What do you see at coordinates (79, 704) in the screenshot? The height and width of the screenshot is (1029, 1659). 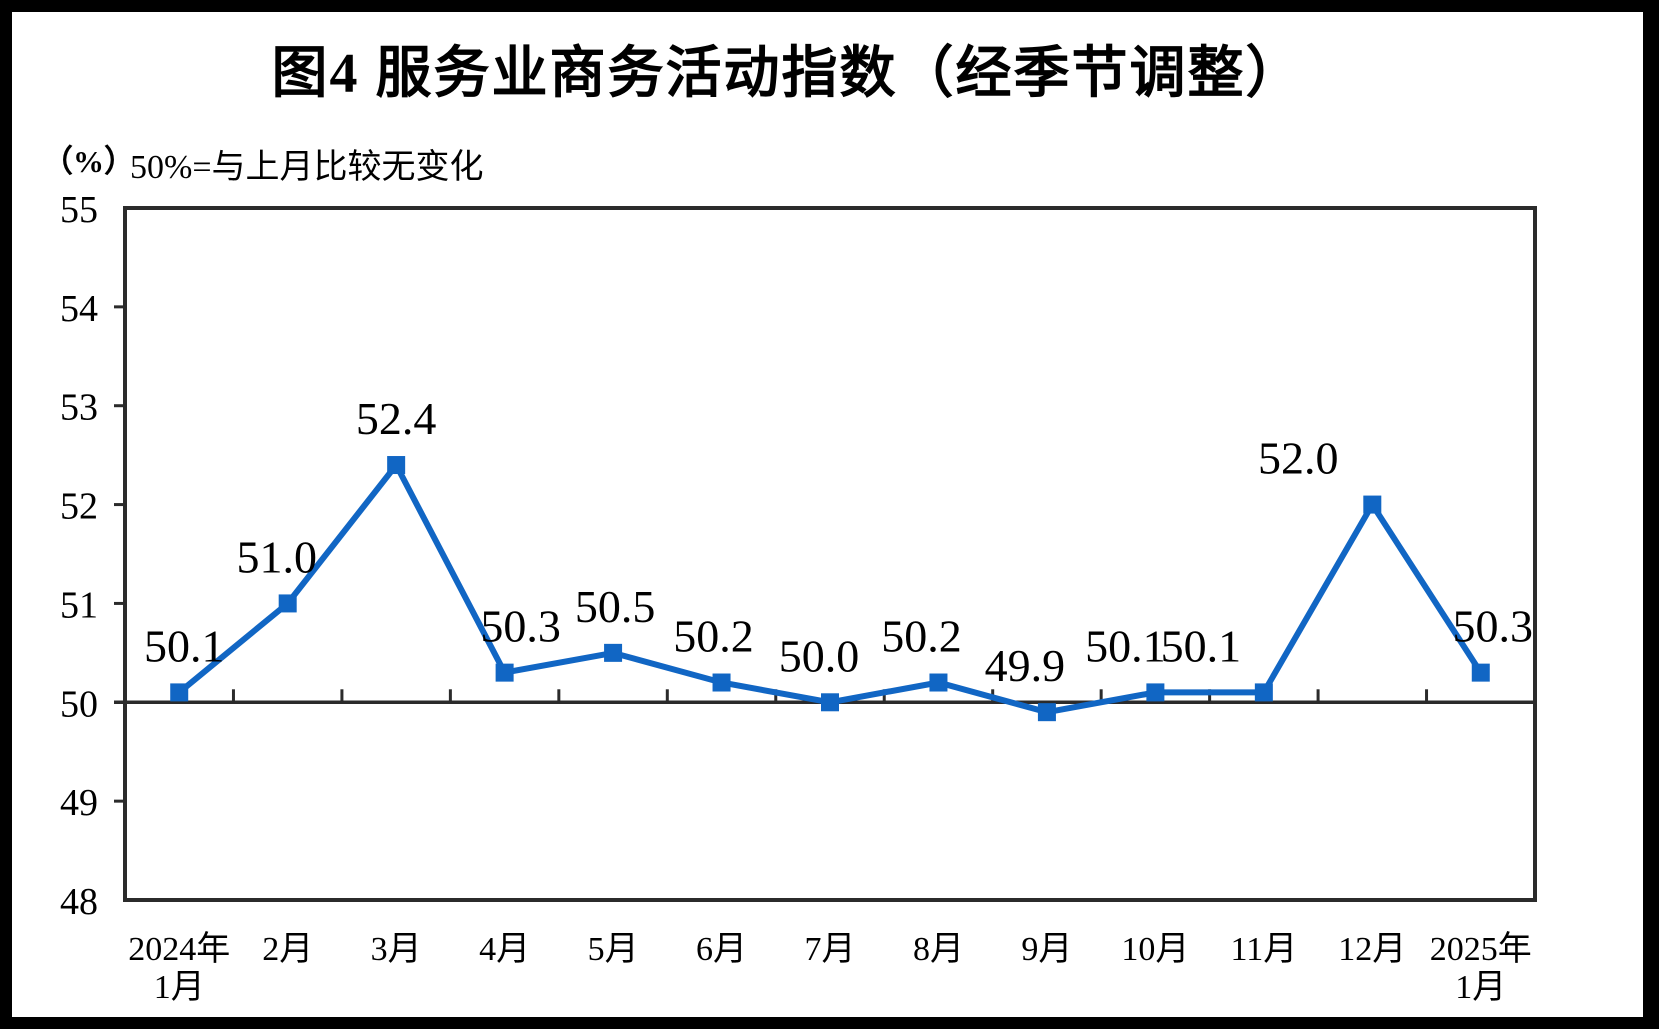 I see `y-axis-label: 50` at bounding box center [79, 704].